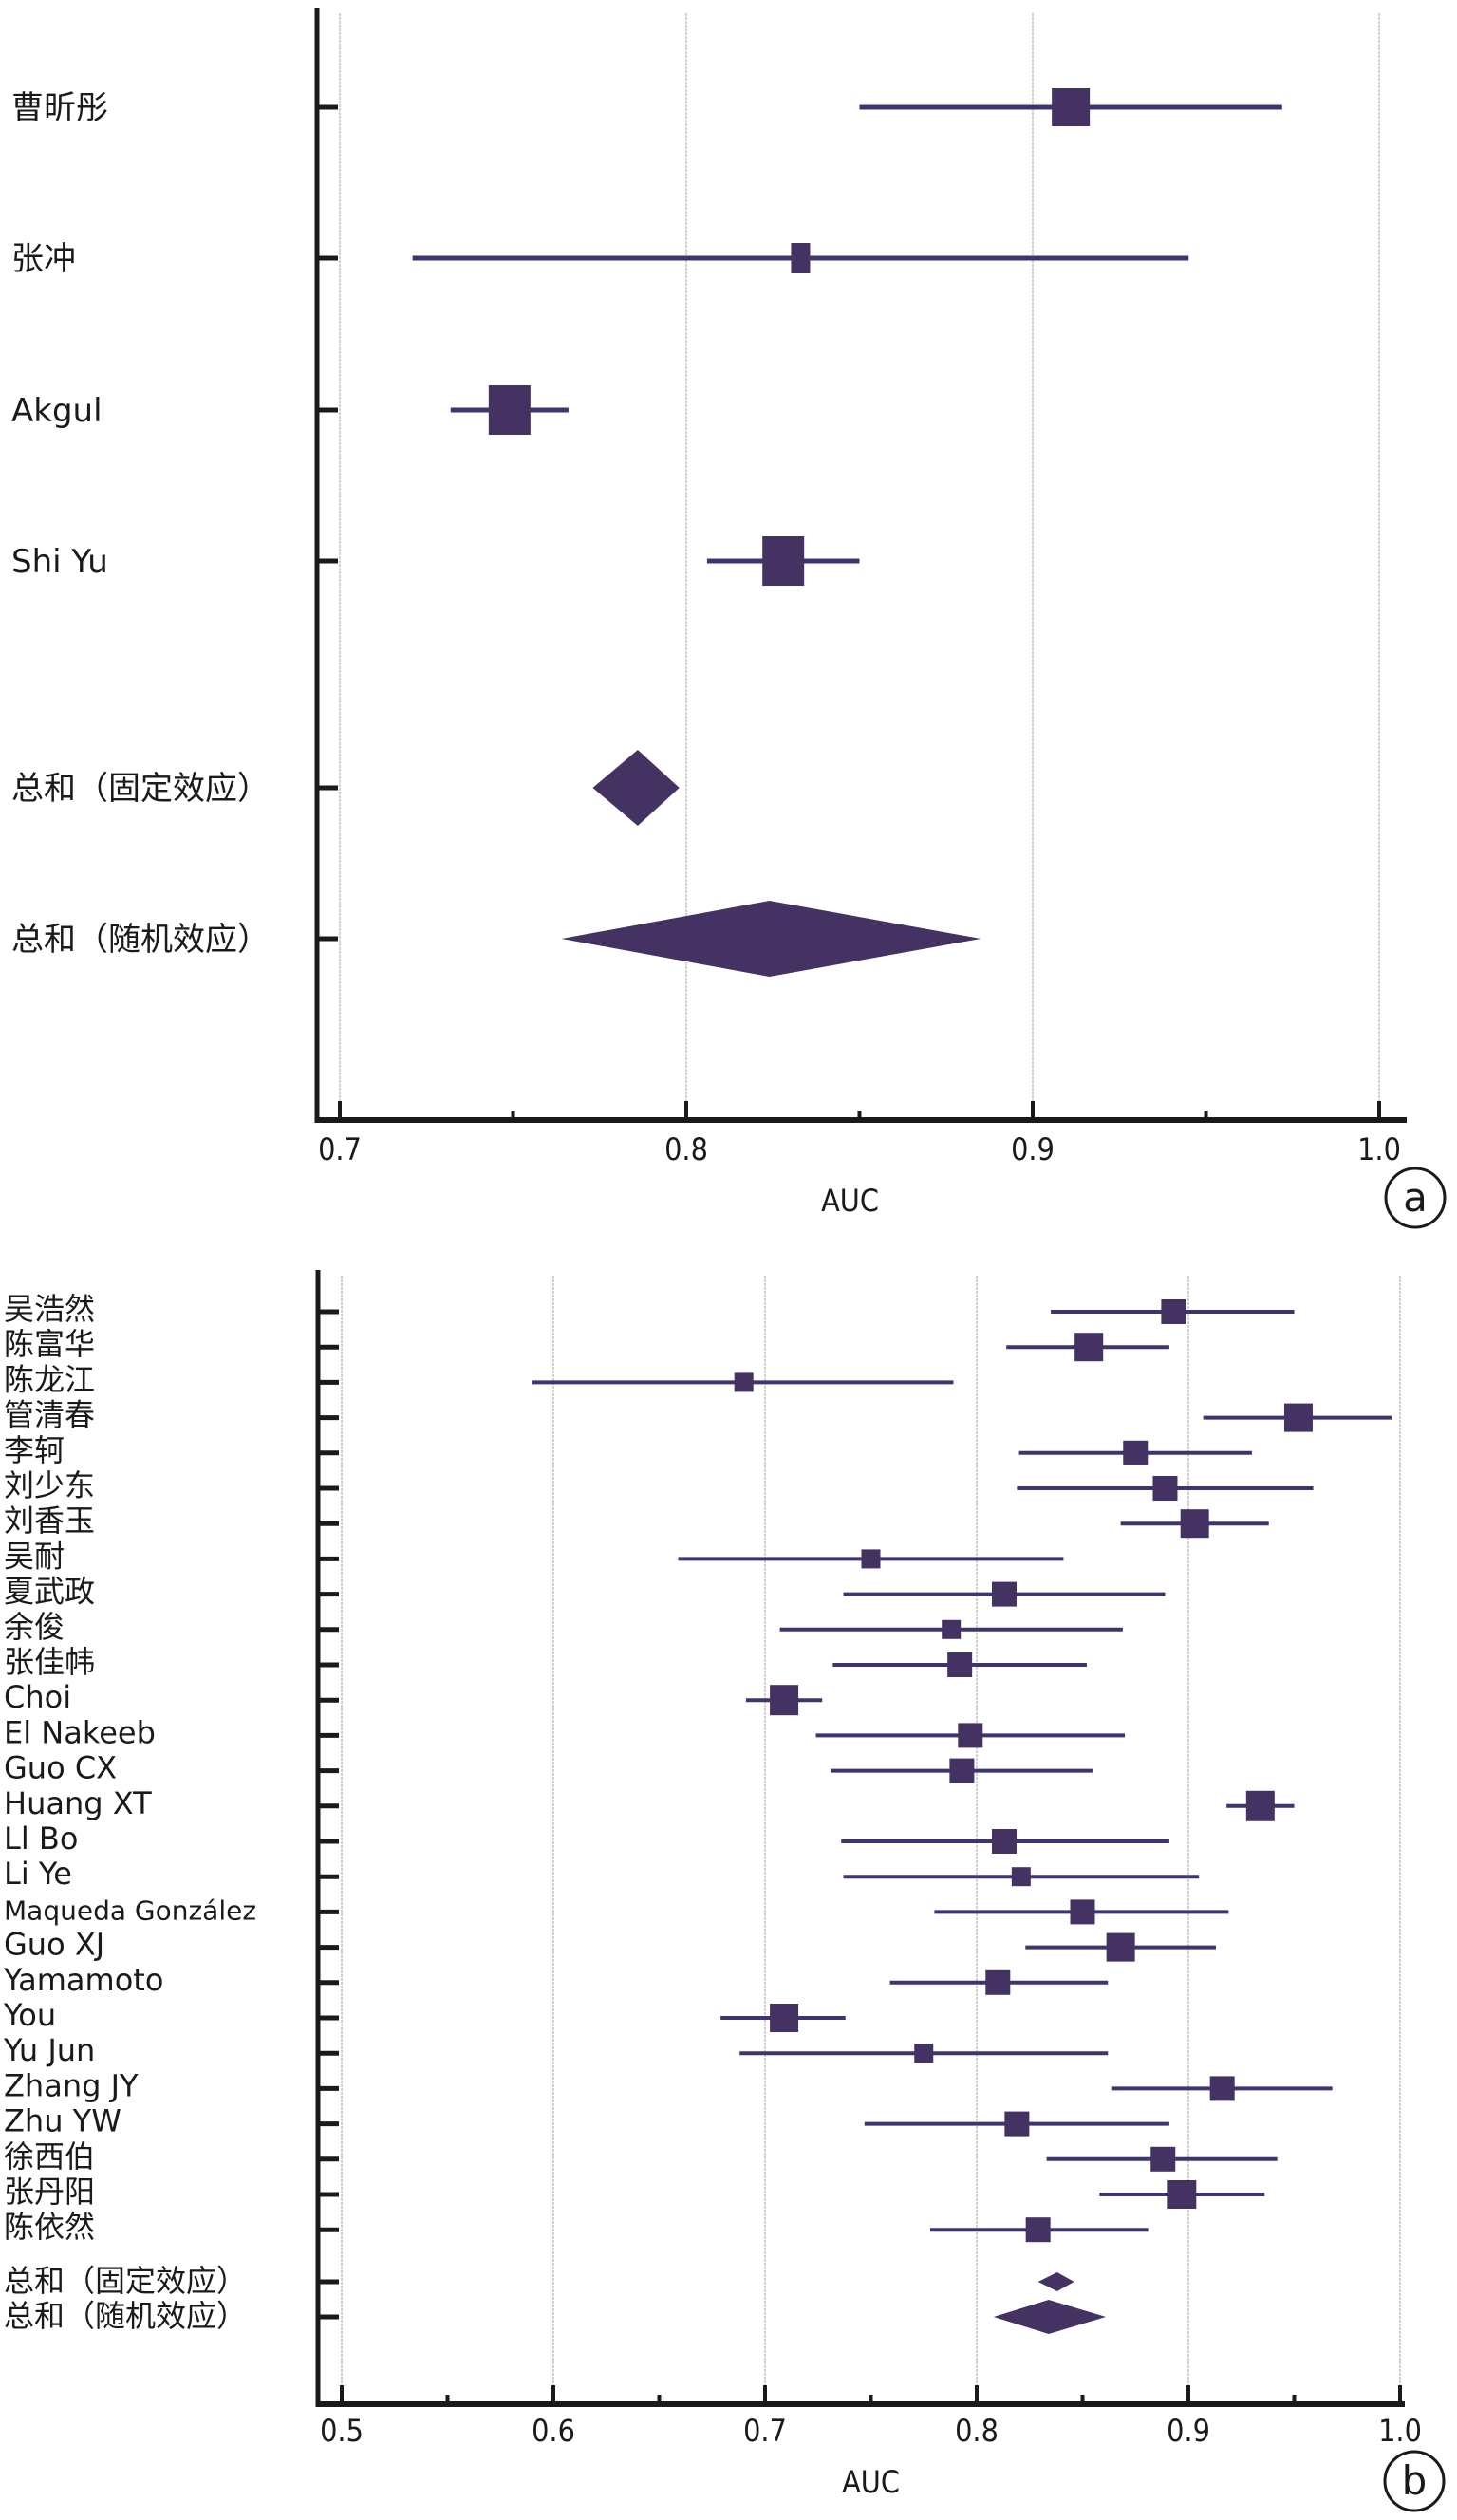 The image size is (1457, 2520). Describe the element at coordinates (80, 1732) in the screenshot. I see `study-label: El Nakeeb` at that location.